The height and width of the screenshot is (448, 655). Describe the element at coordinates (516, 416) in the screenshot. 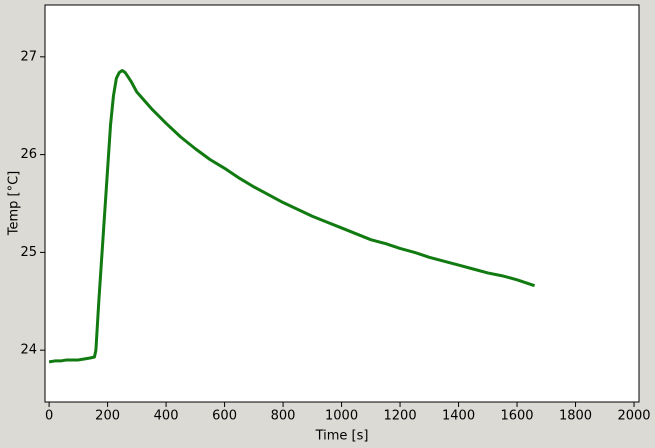

I see `x-tick-label: 1600` at that location.